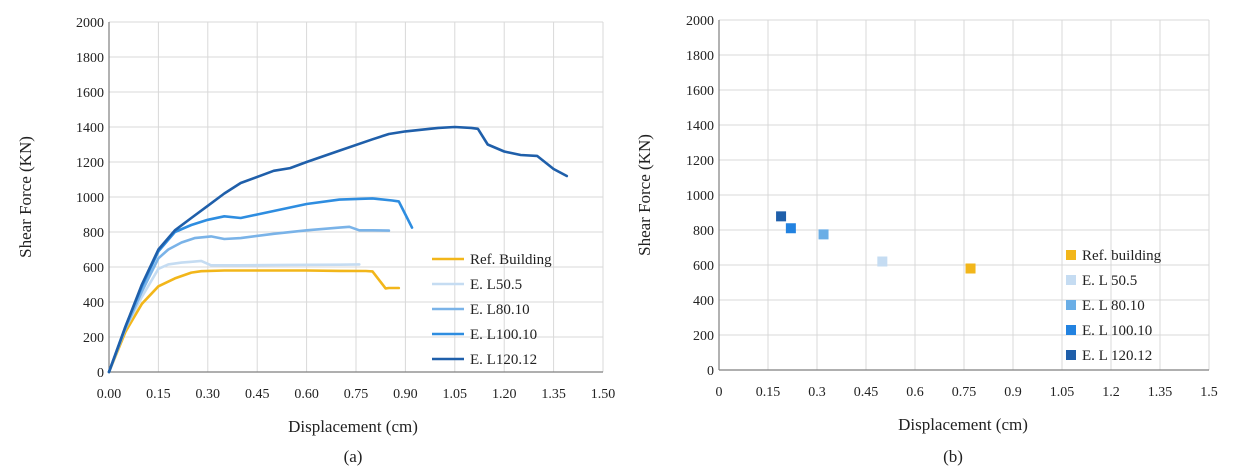 The width and height of the screenshot is (1234, 473). Describe the element at coordinates (700, 196) in the screenshot. I see `chart-b-y-tick-label: 1000` at that location.